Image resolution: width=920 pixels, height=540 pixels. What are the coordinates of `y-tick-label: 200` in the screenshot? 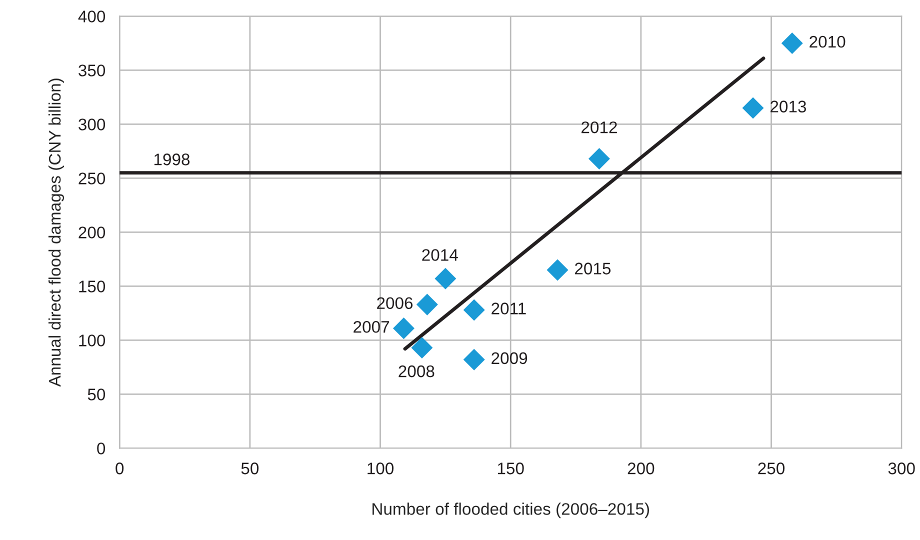 It's located at (92, 232).